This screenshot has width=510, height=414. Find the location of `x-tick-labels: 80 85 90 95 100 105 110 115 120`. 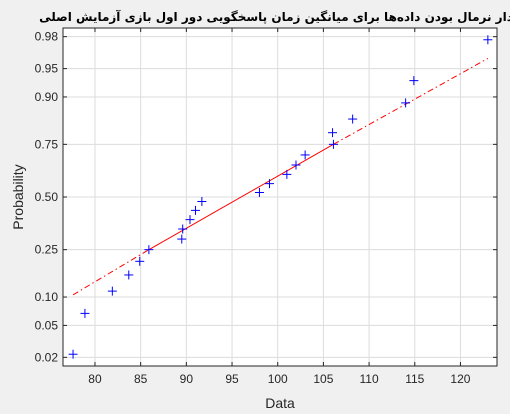

x-tick-labels: 80 85 90 95 100 105 110 115 120 is located at coordinates (279, 379).